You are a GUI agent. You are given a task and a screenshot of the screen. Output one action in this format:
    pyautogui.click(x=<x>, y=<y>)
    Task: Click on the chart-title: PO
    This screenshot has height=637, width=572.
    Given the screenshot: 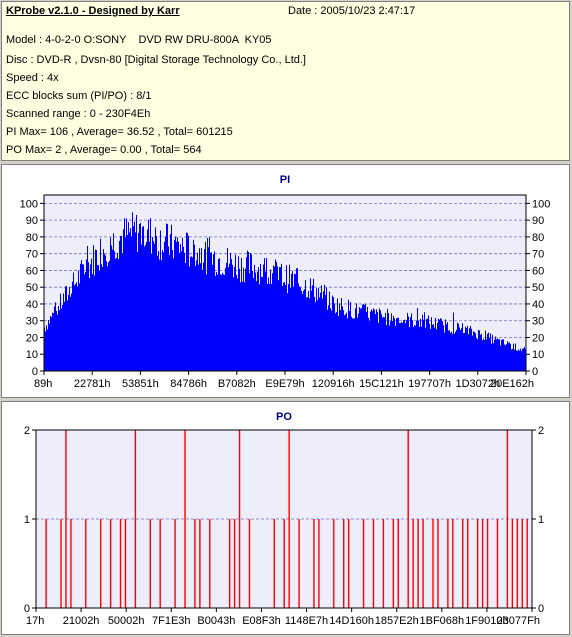 What is the action you would take?
    pyautogui.click(x=284, y=417)
    